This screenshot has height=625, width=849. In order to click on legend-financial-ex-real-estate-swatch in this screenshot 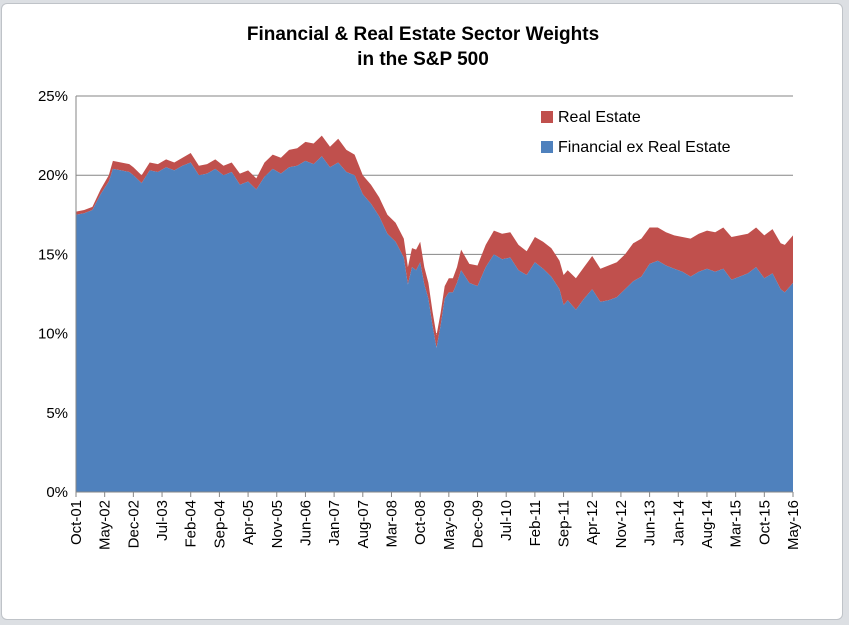, I will do `click(547, 147)`.